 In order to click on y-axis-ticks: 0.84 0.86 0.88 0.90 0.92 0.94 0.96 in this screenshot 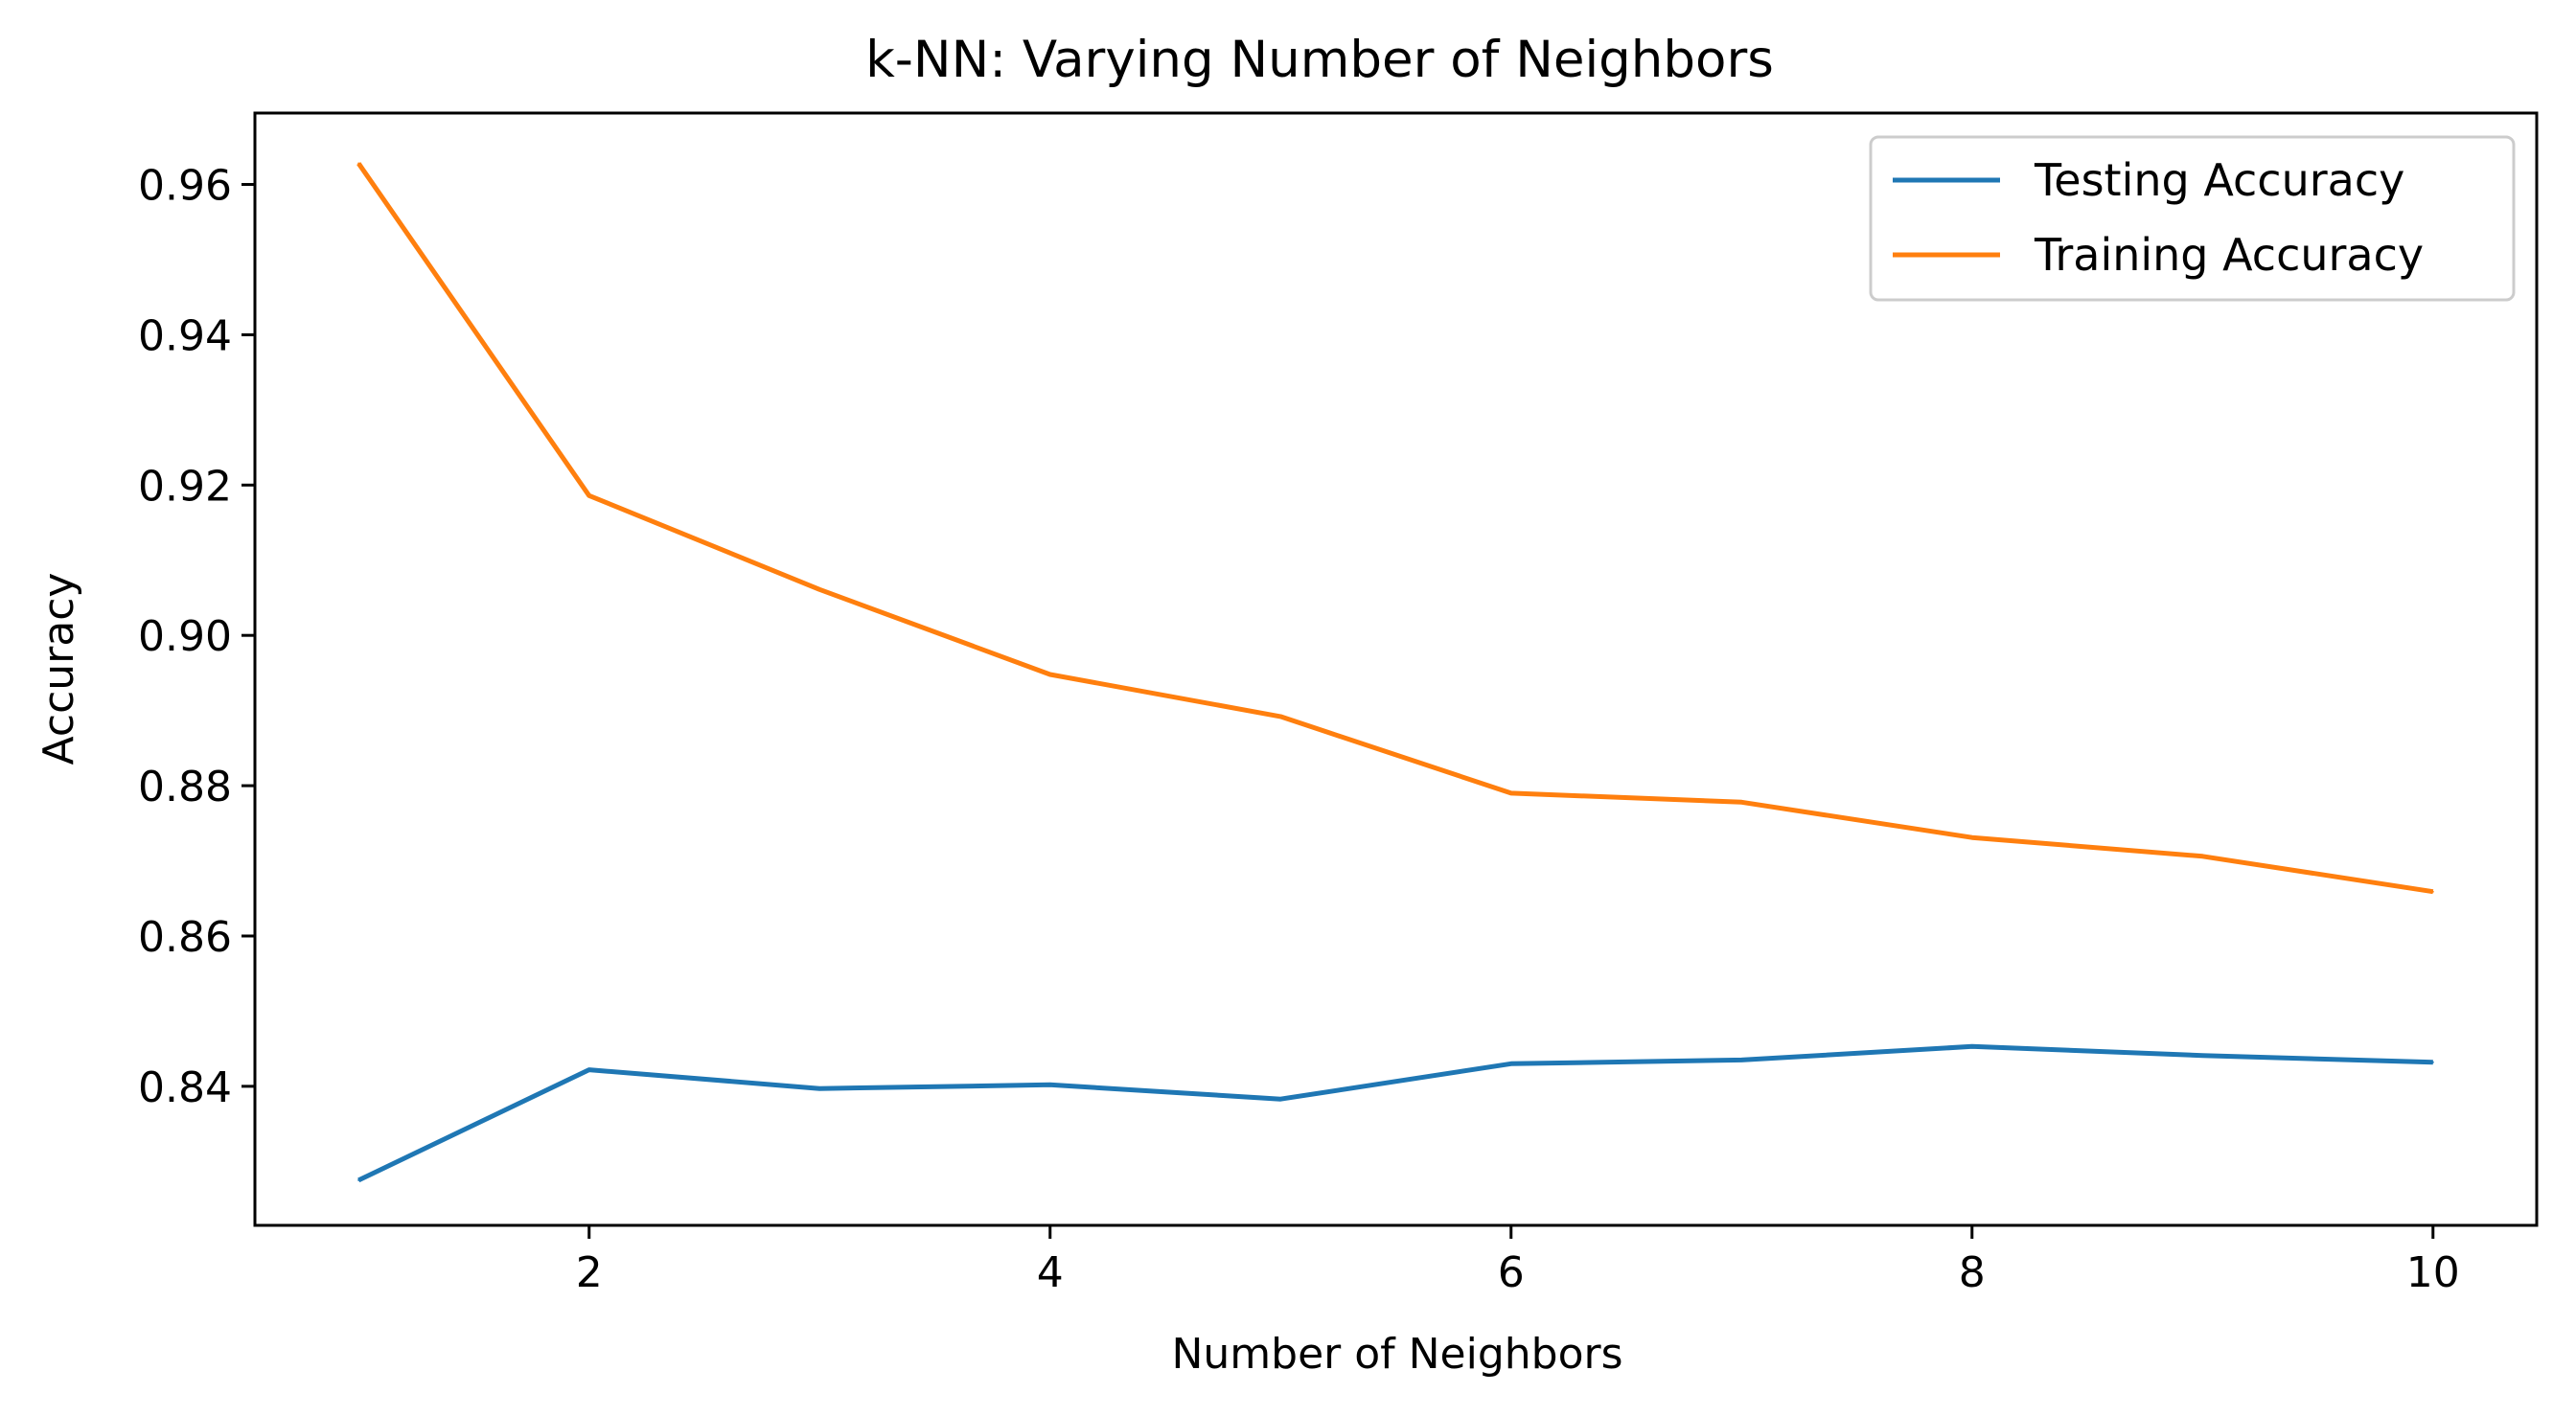, I will do `click(196, 637)`.